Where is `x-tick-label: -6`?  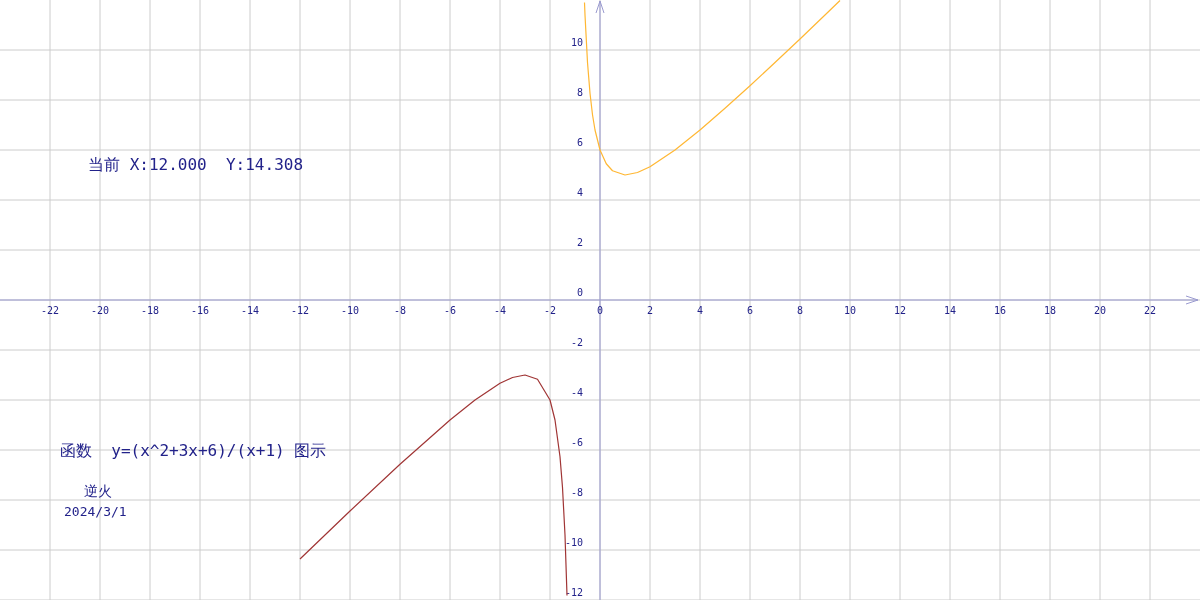
x-tick-label: -6 is located at coordinates (450, 310).